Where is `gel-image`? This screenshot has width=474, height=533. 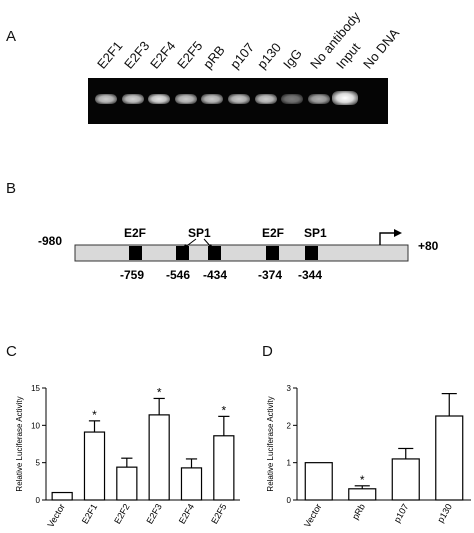
gel-image is located at coordinates (238, 101).